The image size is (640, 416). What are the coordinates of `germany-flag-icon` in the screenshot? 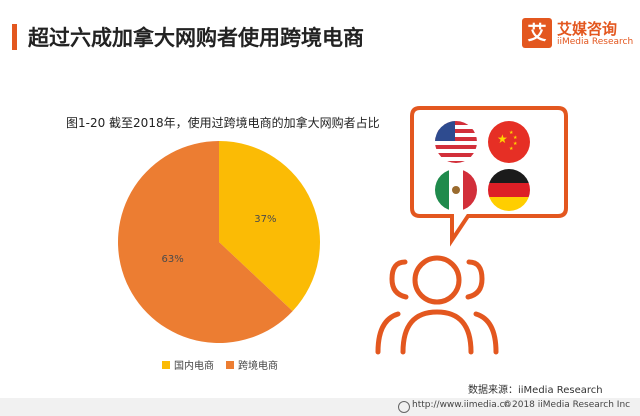 It's located at (509, 190).